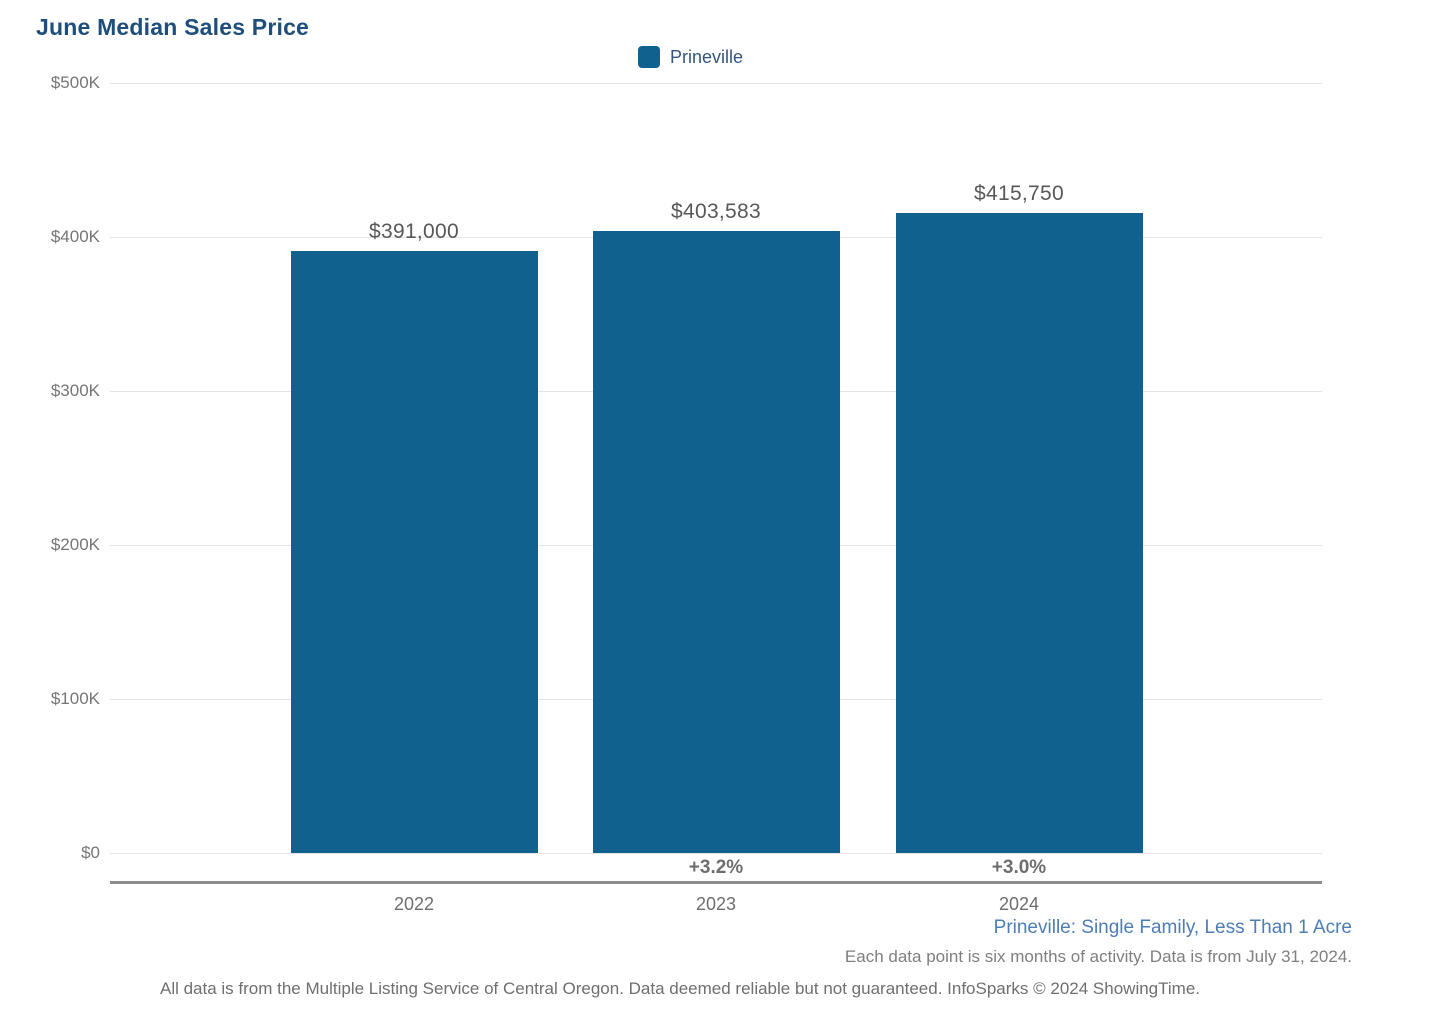  Describe the element at coordinates (1019, 532) in the screenshot. I see `bar-2024` at that location.